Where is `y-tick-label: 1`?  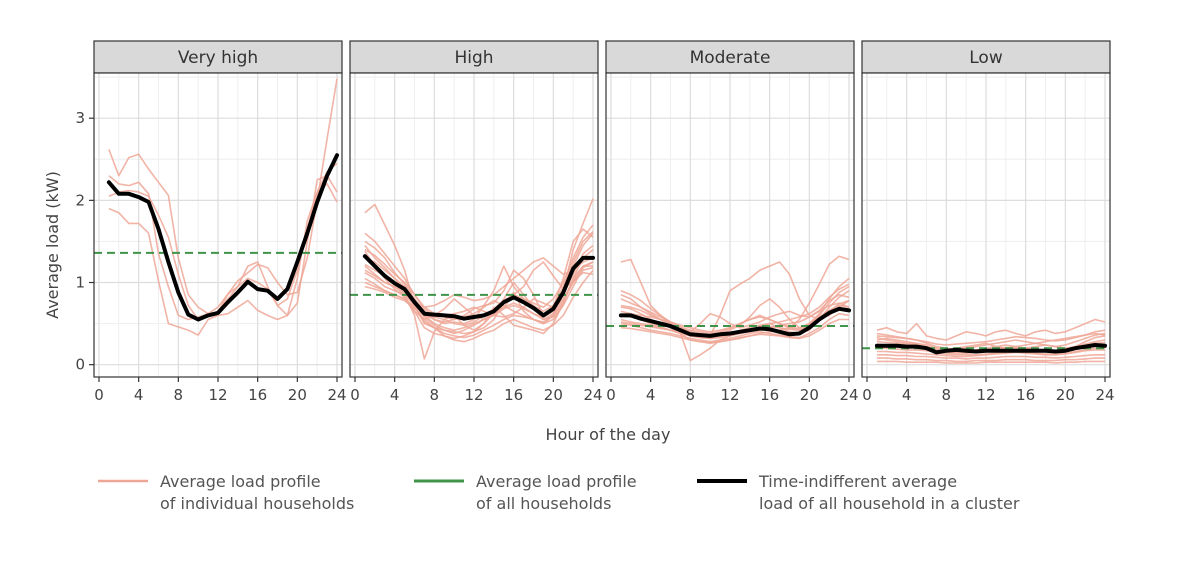 y-tick-label: 1 is located at coordinates (80, 283).